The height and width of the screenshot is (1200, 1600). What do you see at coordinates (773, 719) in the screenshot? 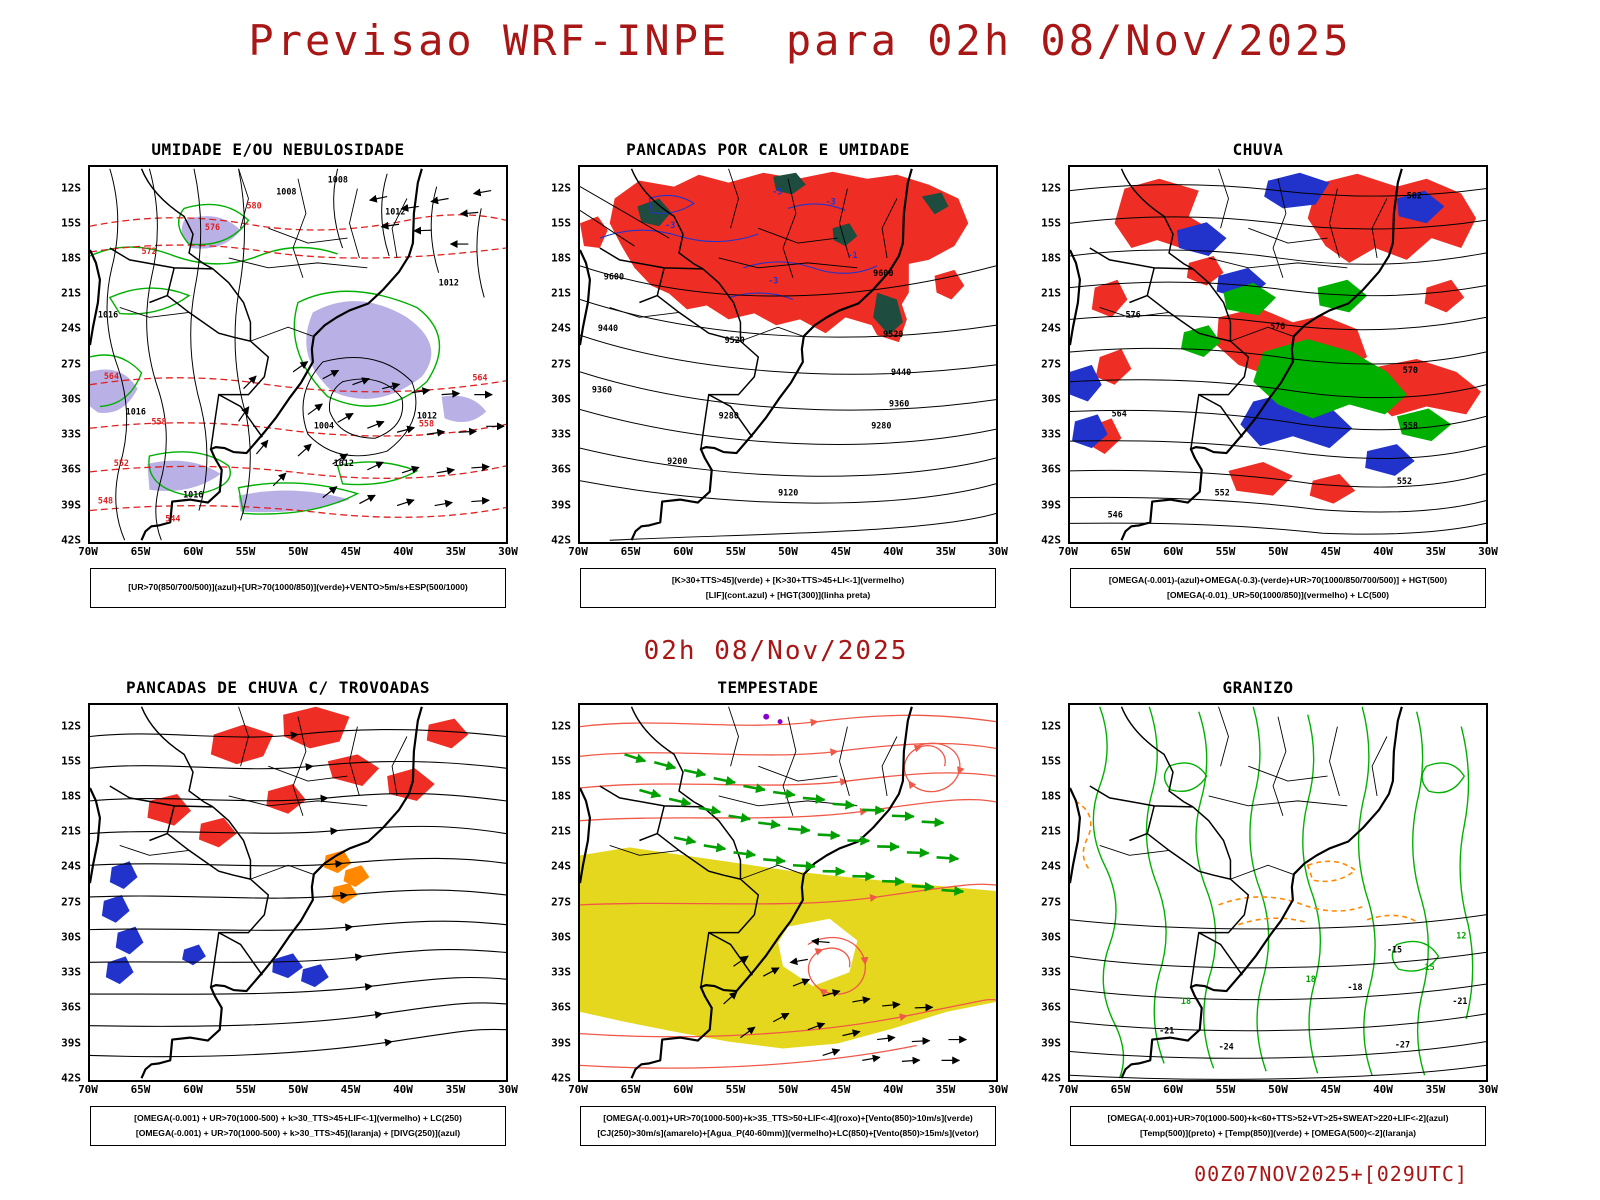
I see `storm-shading-purple` at bounding box center [773, 719].